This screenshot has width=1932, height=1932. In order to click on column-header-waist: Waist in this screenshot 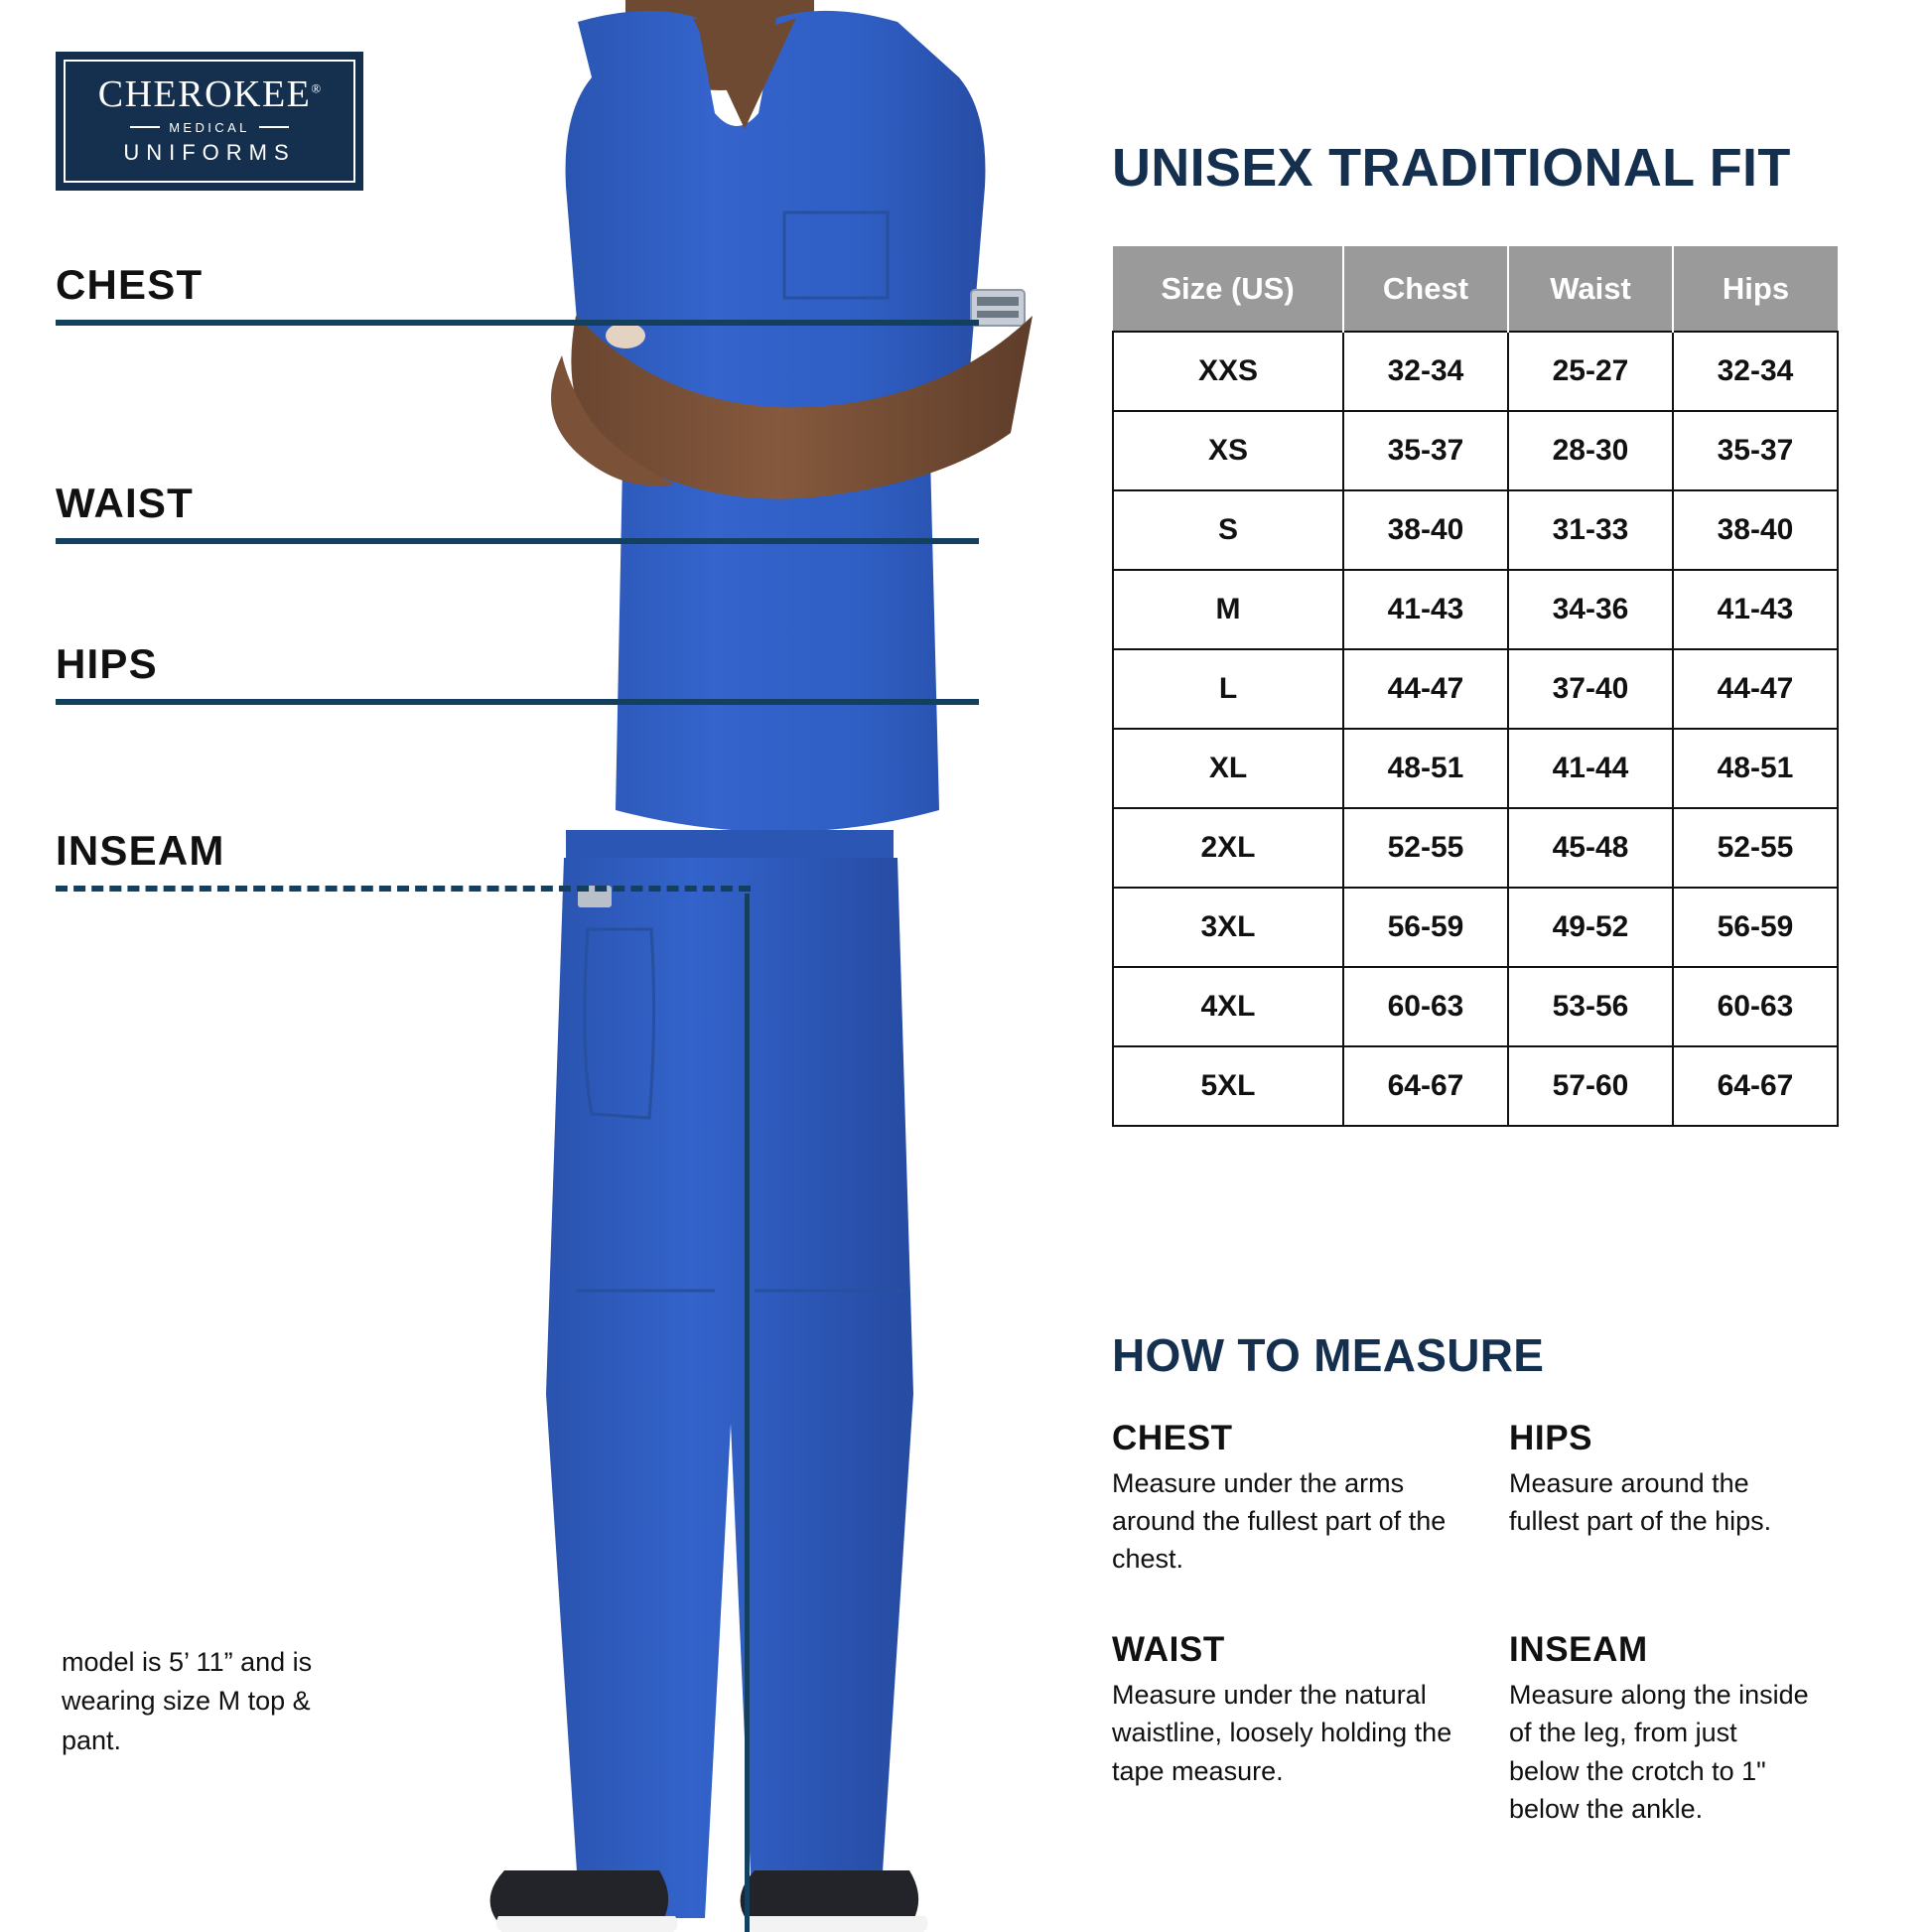, I will do `click(1591, 289)`.